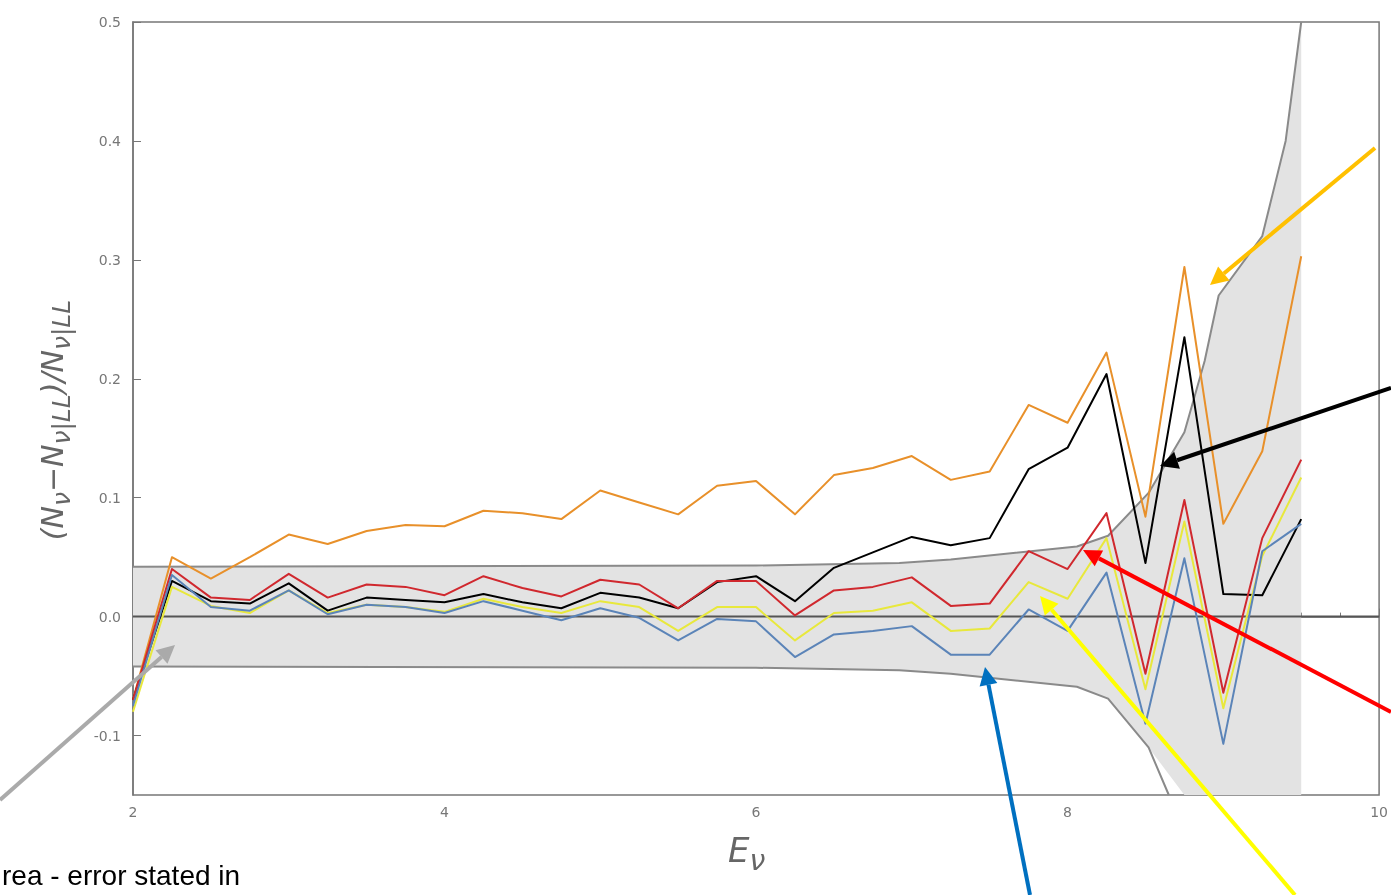  What do you see at coordinates (1379, 812) in the screenshot?
I see `x-tick-label: 10` at bounding box center [1379, 812].